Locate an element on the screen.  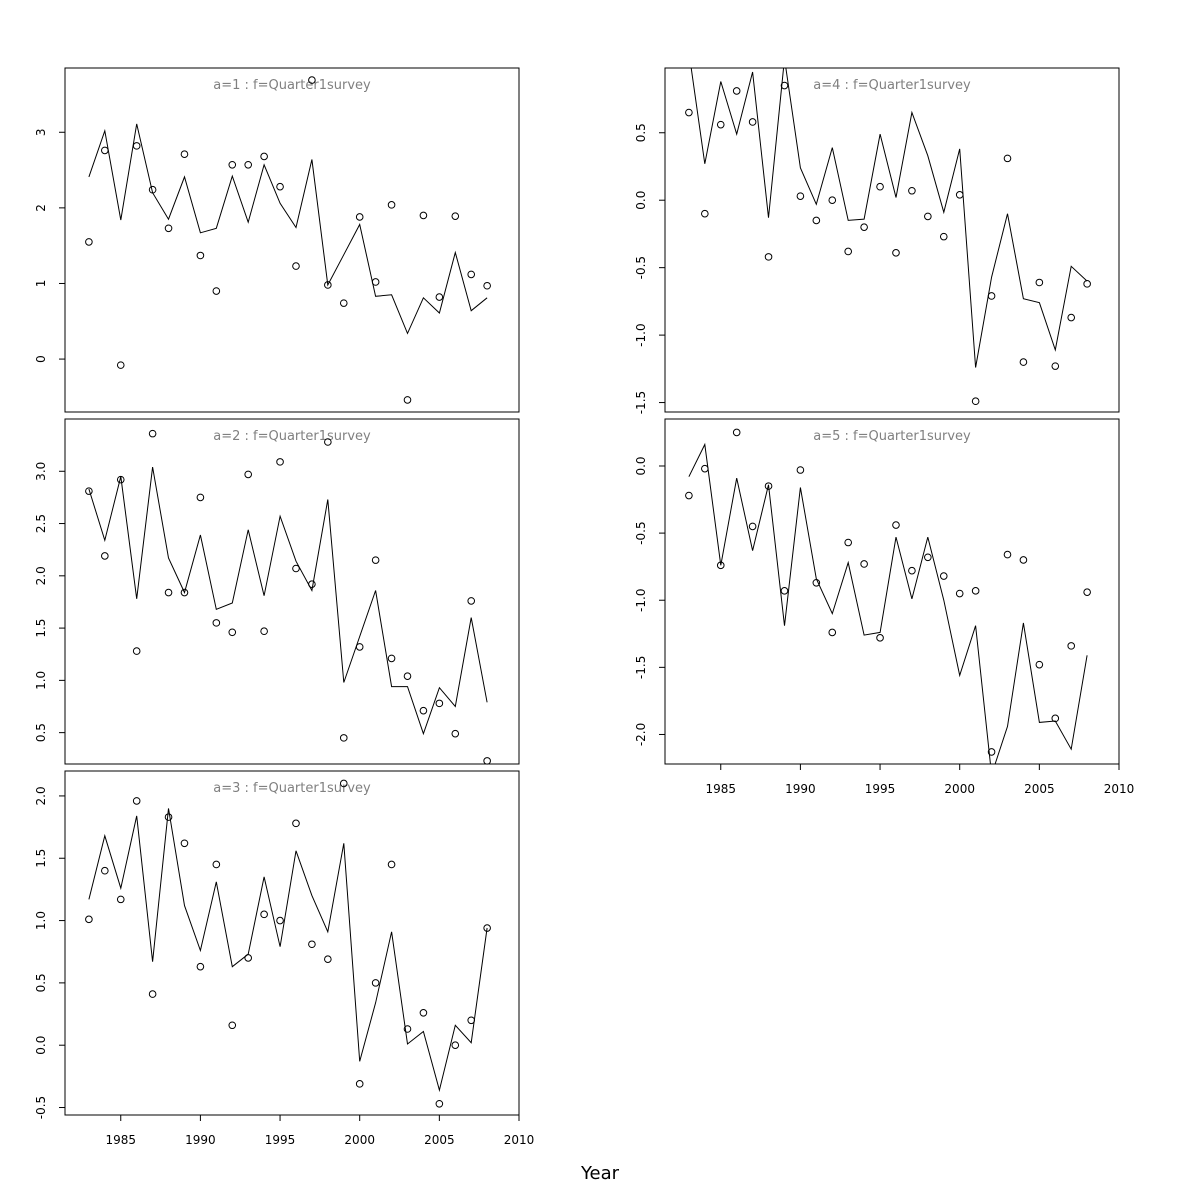
y-tick-label: 0 is located at coordinates (41, 359).